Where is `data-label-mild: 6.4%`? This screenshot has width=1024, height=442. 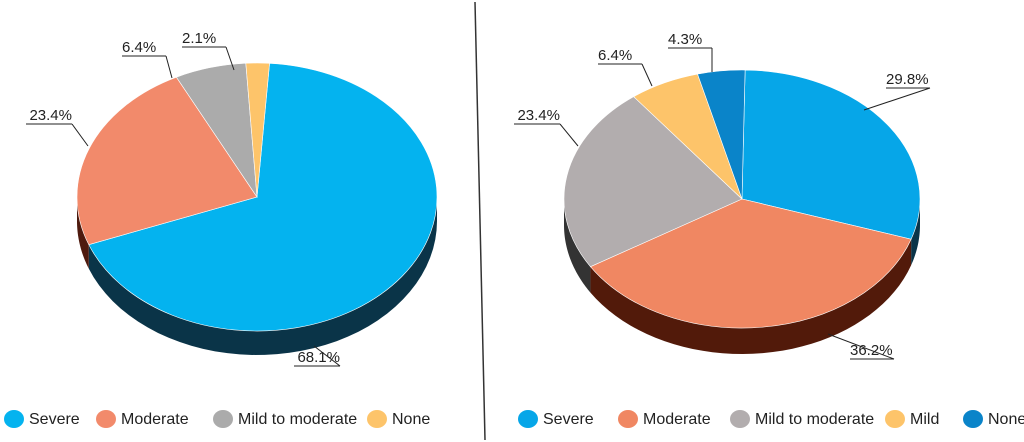 data-label-mild: 6.4% is located at coordinates (615, 55).